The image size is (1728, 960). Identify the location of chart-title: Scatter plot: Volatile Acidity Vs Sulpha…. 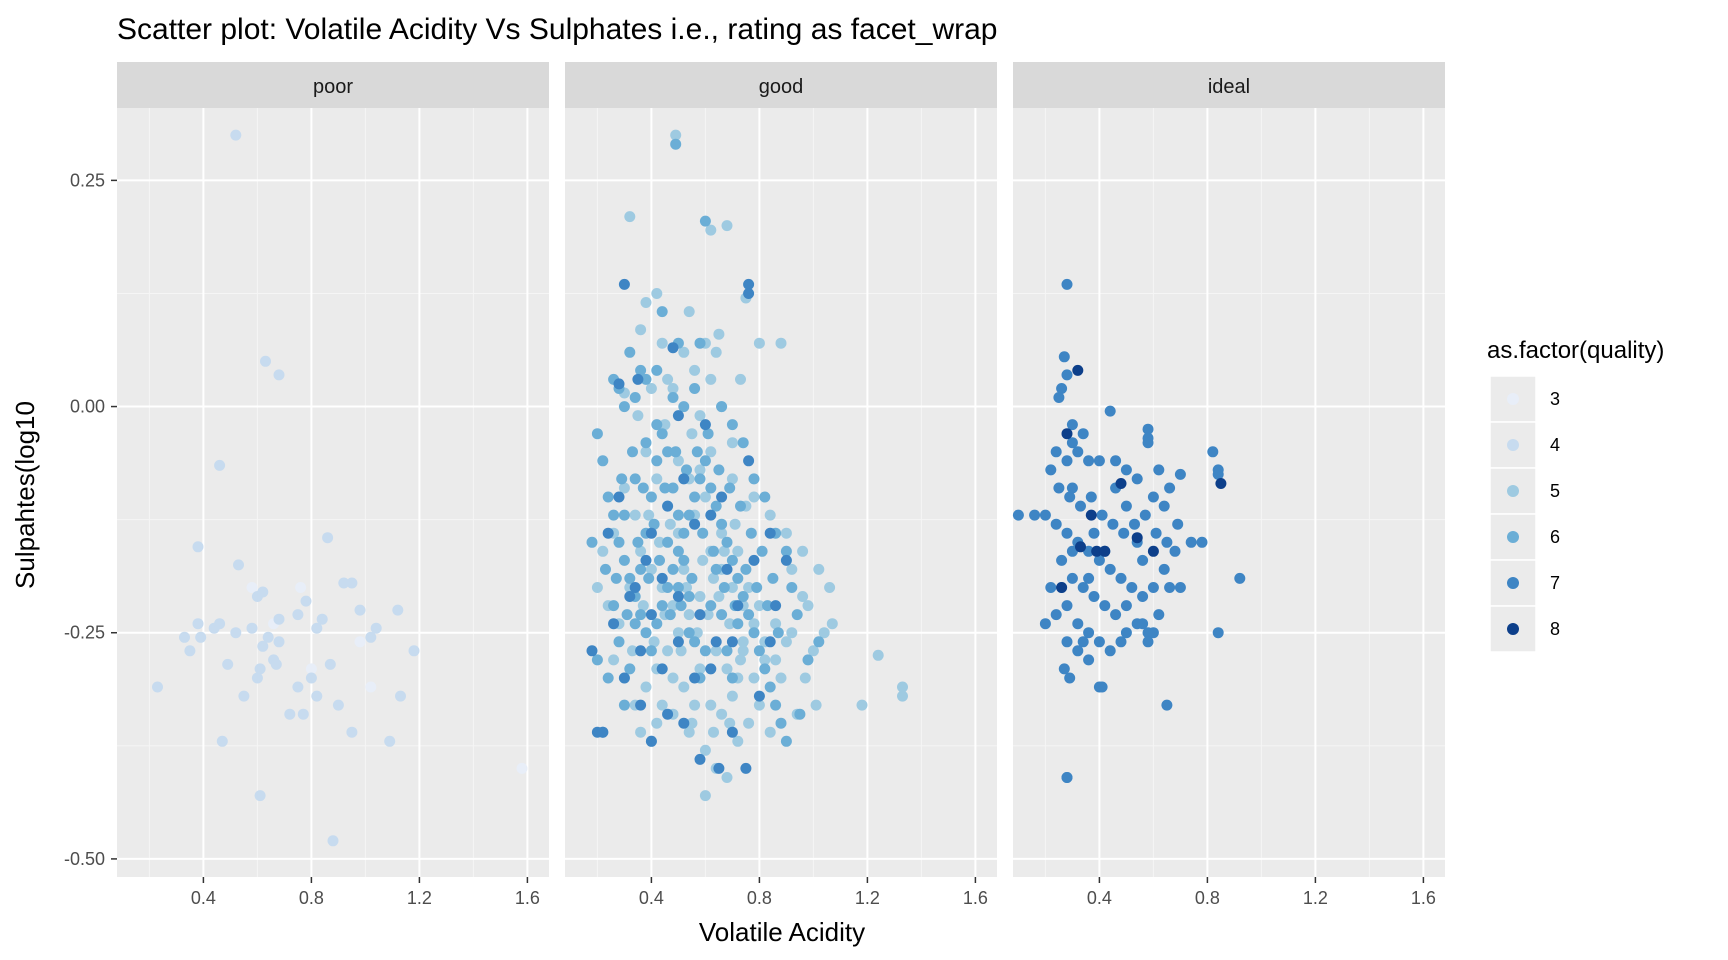
(557, 29).